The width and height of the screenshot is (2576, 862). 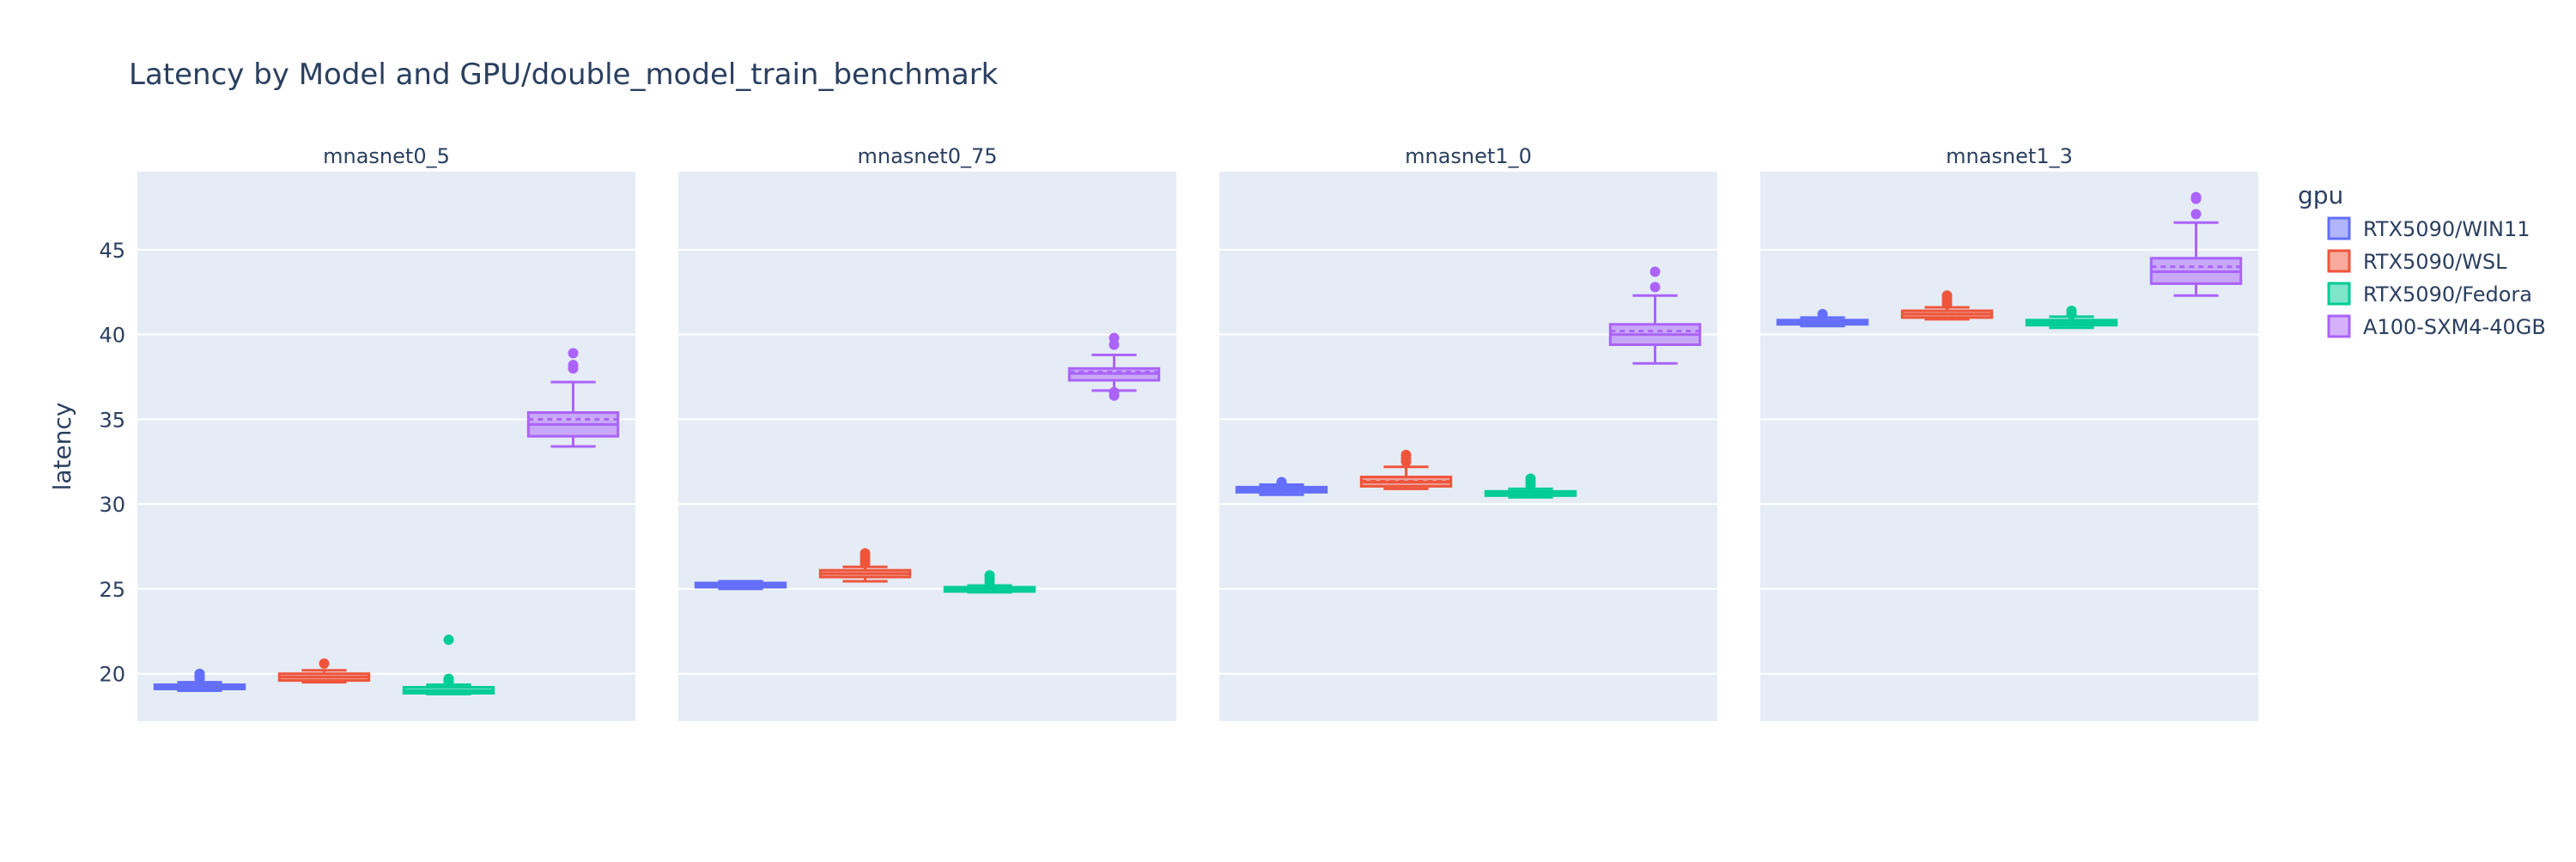 I want to click on legend-label: RTX5090/WIN11, so click(x=2446, y=229).